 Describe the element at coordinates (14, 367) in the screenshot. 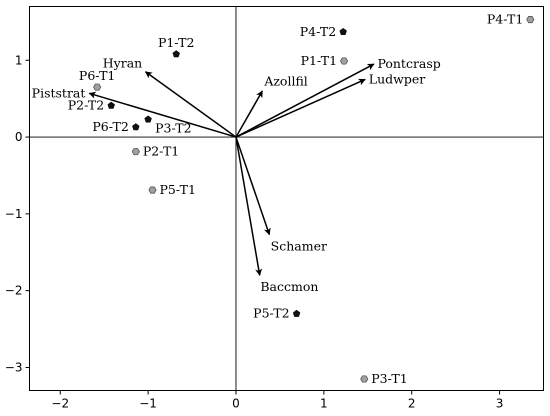

I see `y-tick-label: −3` at that location.